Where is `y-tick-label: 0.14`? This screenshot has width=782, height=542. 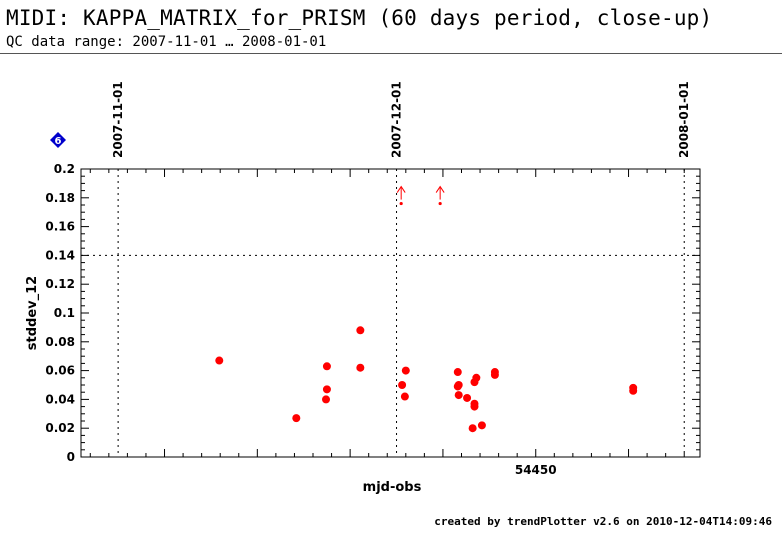
y-tick-label: 0.14 is located at coordinates (60, 255).